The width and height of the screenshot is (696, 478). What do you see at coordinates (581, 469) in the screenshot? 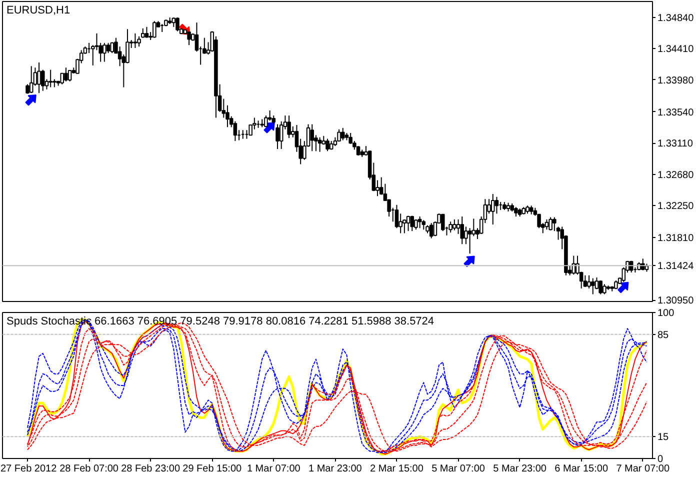
I see `x-tick-label: 6 Mar 15:00` at bounding box center [581, 469].